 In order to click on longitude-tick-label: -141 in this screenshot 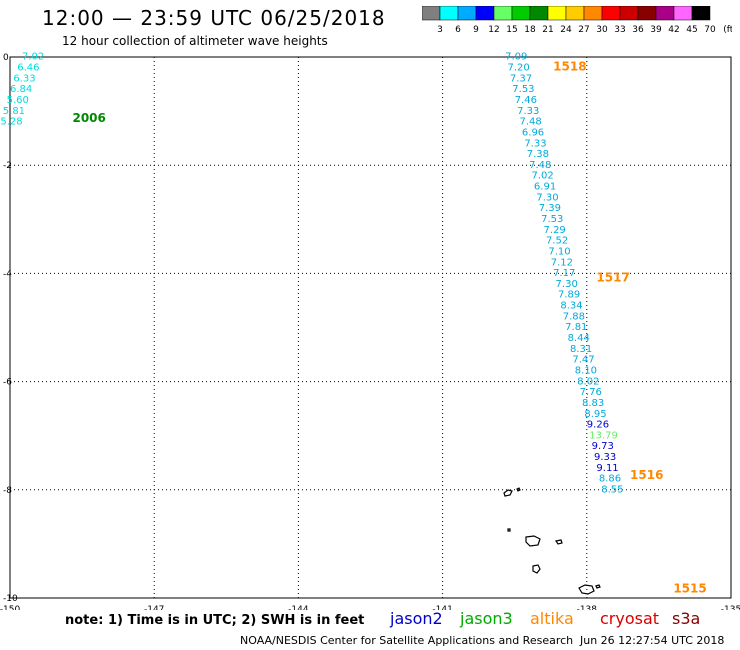, I will do `click(442, 607)`.